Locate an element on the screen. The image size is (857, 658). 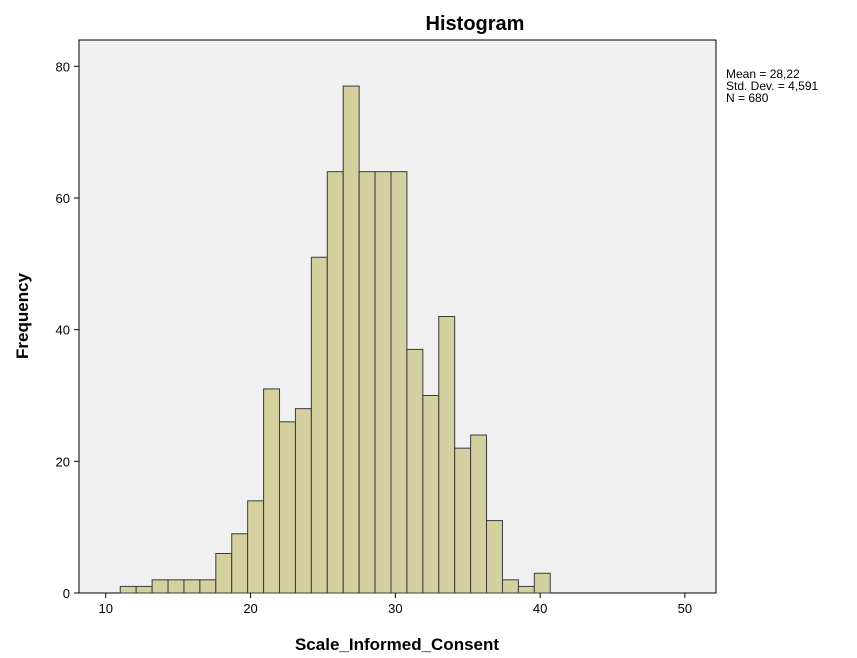
y-tick-label: 20 is located at coordinates (63, 461).